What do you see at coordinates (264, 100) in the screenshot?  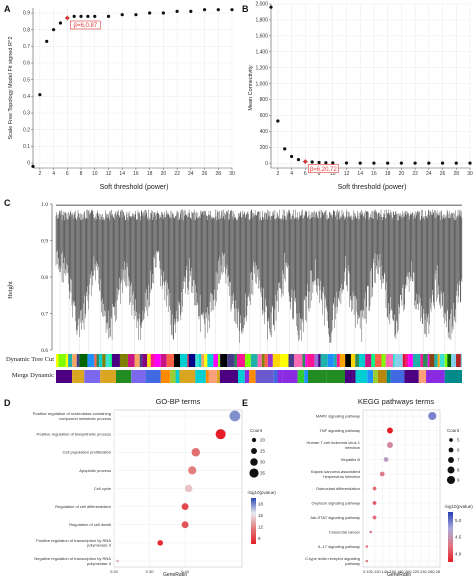 I see `y-tick-label: 800` at bounding box center [264, 100].